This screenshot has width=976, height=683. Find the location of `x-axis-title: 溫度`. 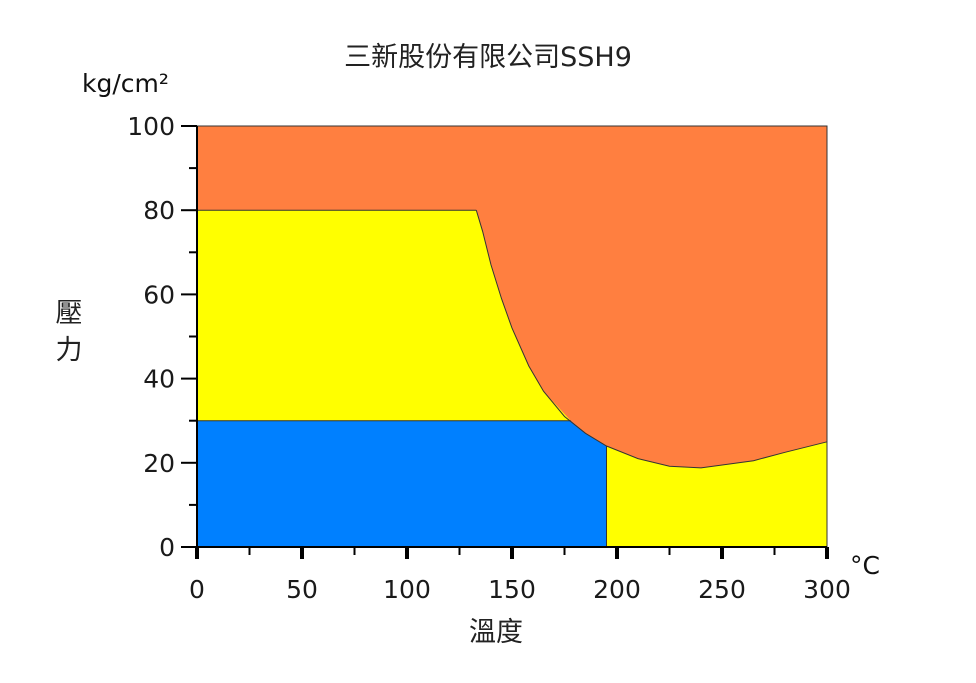

x-axis-title: 溫度 is located at coordinates (496, 632).